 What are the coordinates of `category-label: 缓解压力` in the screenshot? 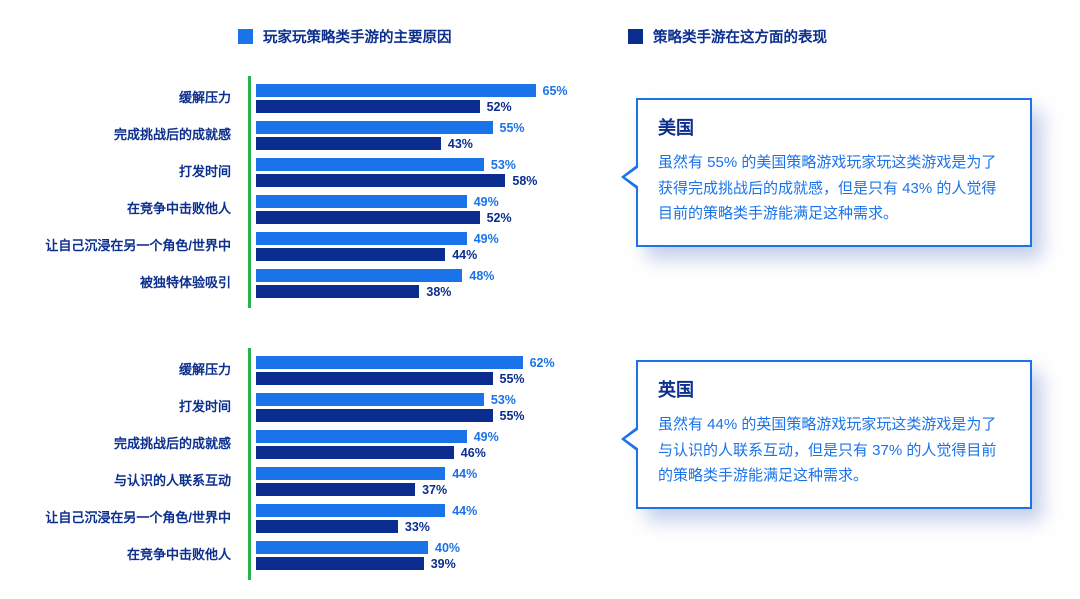 It's located at (204, 370).